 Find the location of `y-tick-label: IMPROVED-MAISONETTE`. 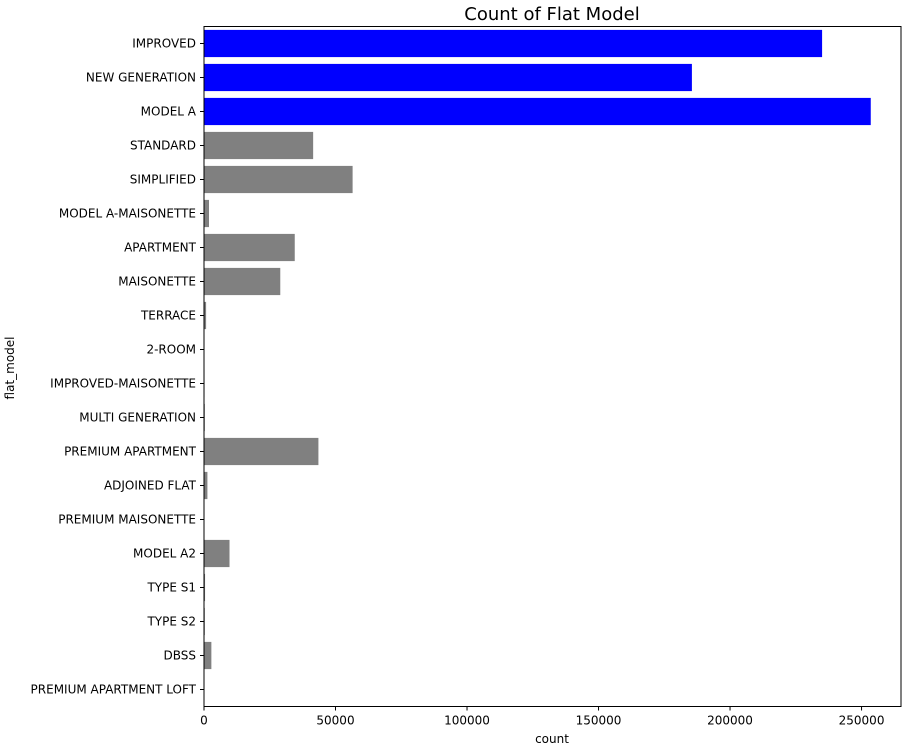

y-tick-label: IMPROVED-MAISONETTE is located at coordinates (123, 384).